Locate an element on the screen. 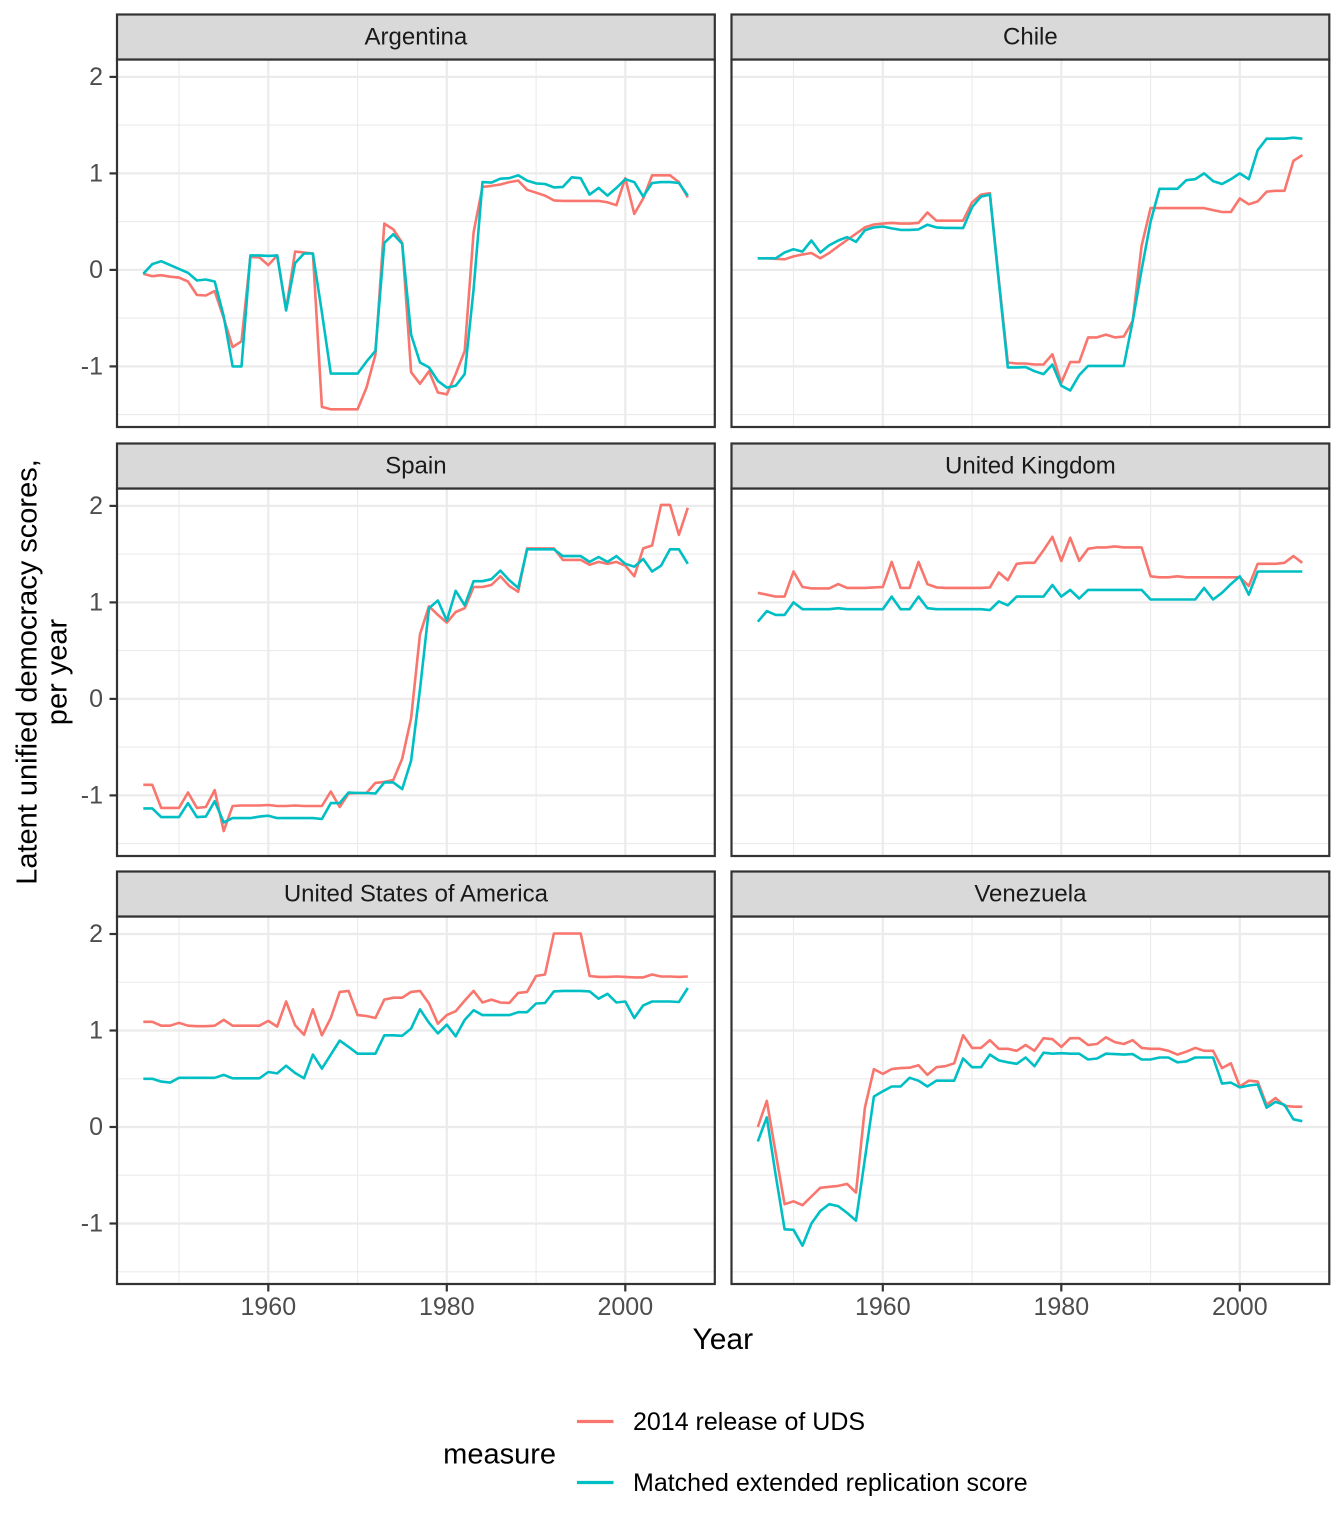 The image size is (1344, 1536). svg-text: measure is located at coordinates (499, 1455).